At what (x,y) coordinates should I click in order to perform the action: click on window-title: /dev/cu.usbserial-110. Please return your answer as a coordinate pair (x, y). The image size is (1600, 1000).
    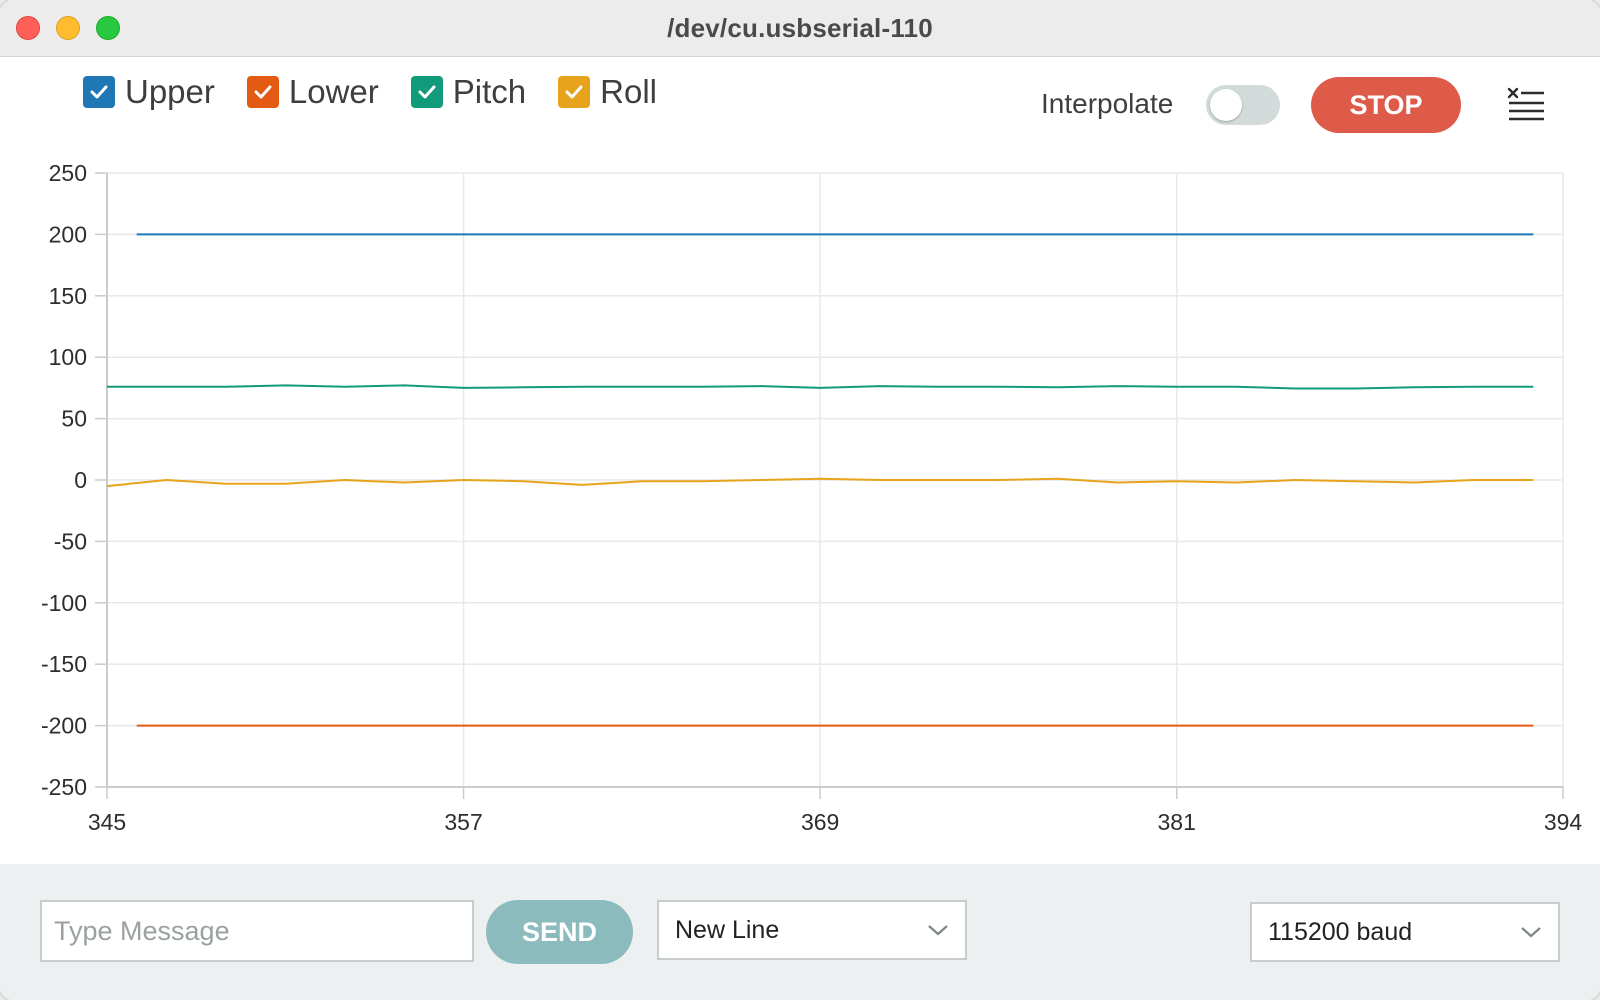
    Looking at the image, I should click on (800, 27).